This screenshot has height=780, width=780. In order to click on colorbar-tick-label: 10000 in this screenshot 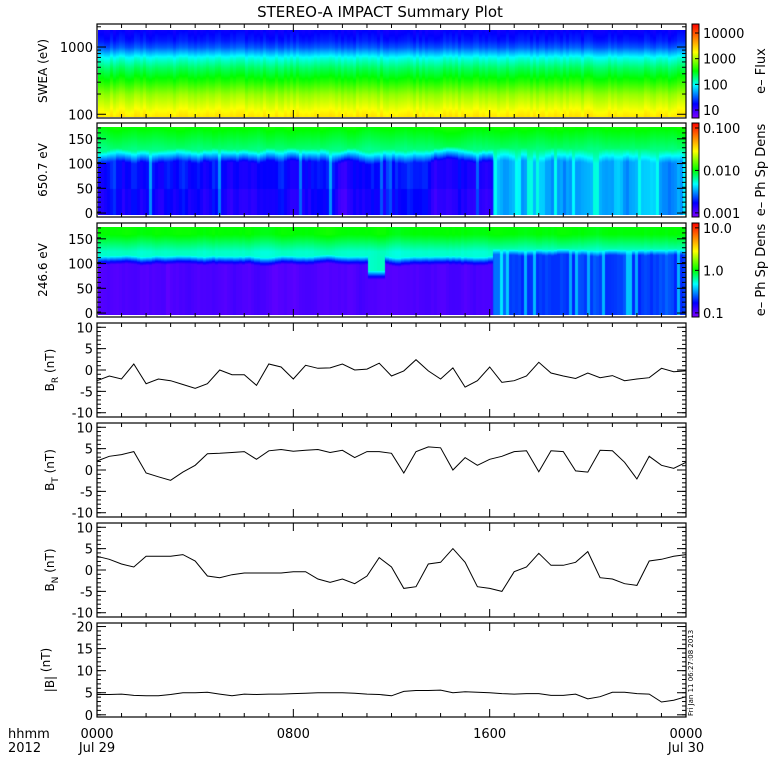, I will do `click(723, 34)`.